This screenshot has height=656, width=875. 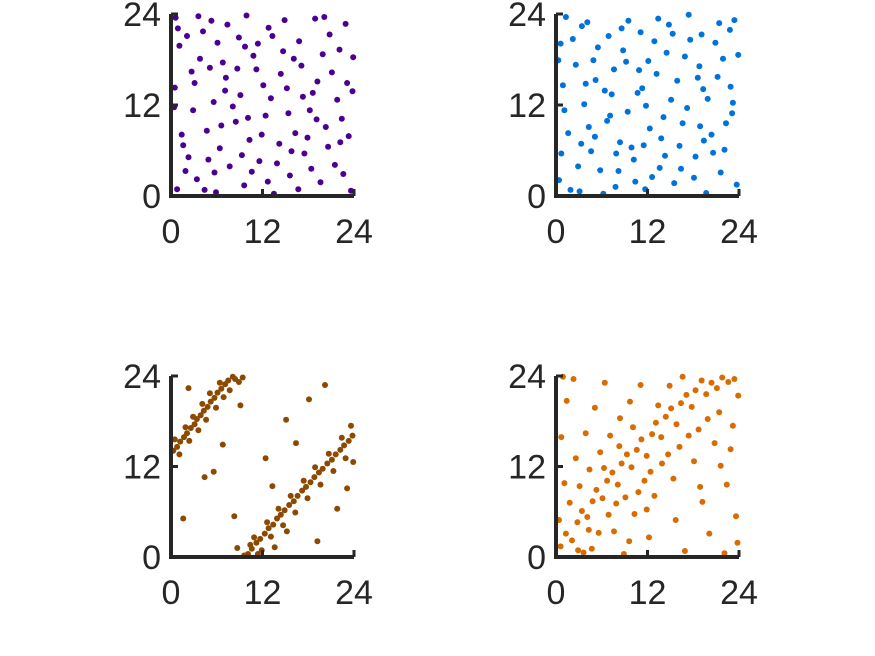 I want to click on x-tick-label: 12, so click(x=263, y=232).